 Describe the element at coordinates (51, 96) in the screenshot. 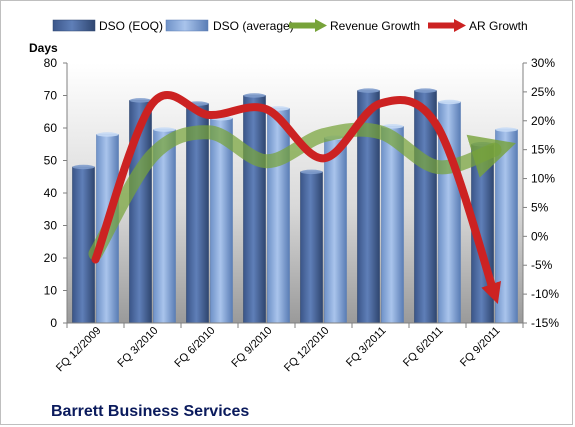

I see `left-tick-label: 70` at that location.